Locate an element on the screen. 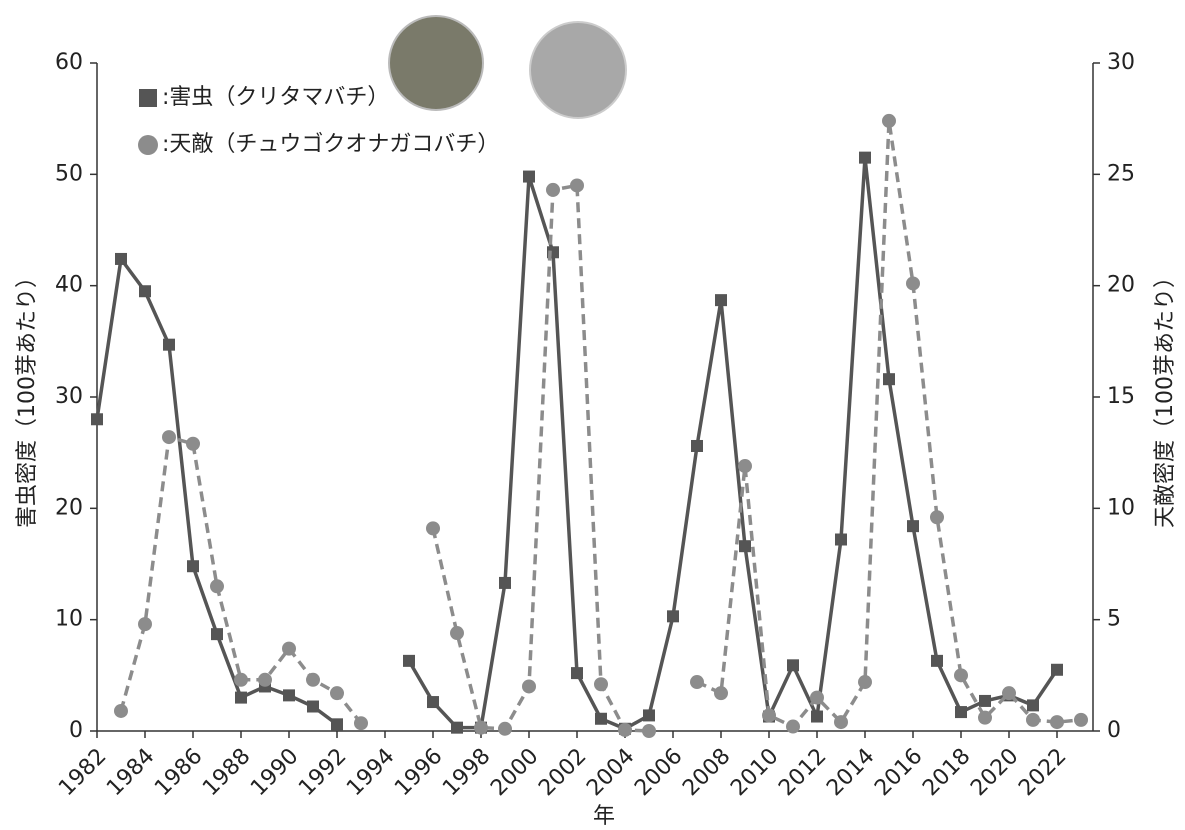 This screenshot has height=830, width=1185. x-tick-label: 1982 is located at coordinates (82, 772).